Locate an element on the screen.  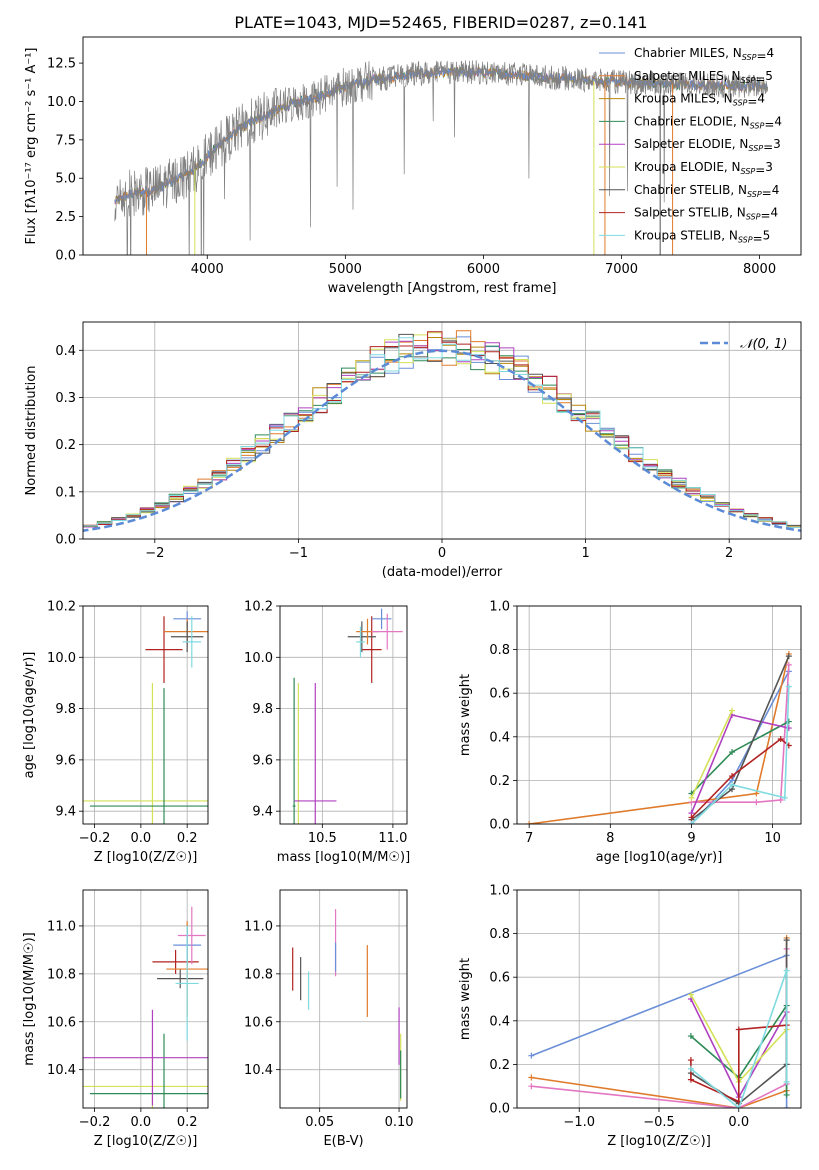
x-tick-label: 5000 is located at coordinates (345, 269).